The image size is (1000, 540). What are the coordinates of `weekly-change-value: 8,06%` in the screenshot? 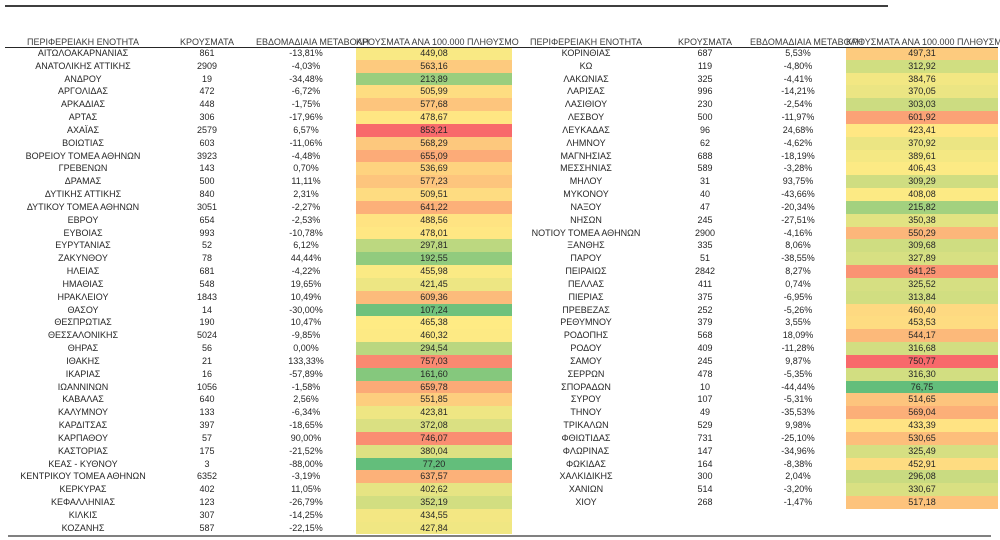 It's located at (798, 245).